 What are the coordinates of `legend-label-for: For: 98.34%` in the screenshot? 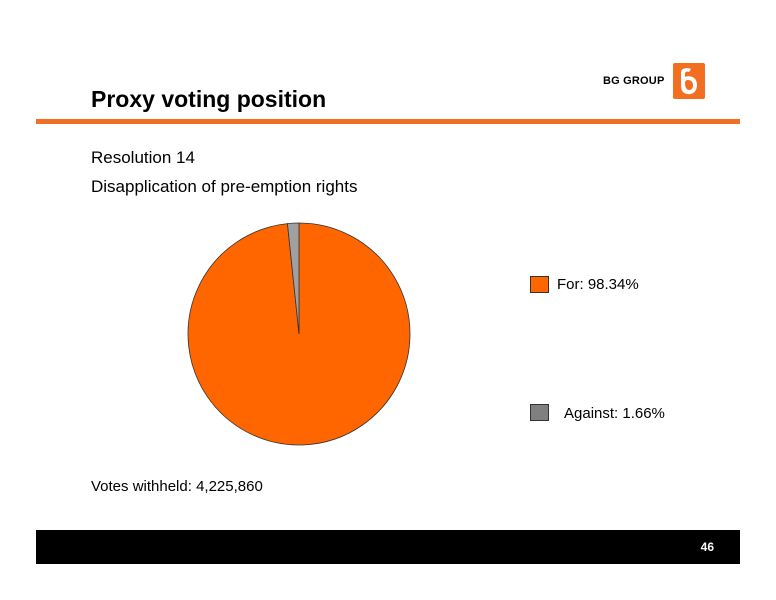 It's located at (598, 284).